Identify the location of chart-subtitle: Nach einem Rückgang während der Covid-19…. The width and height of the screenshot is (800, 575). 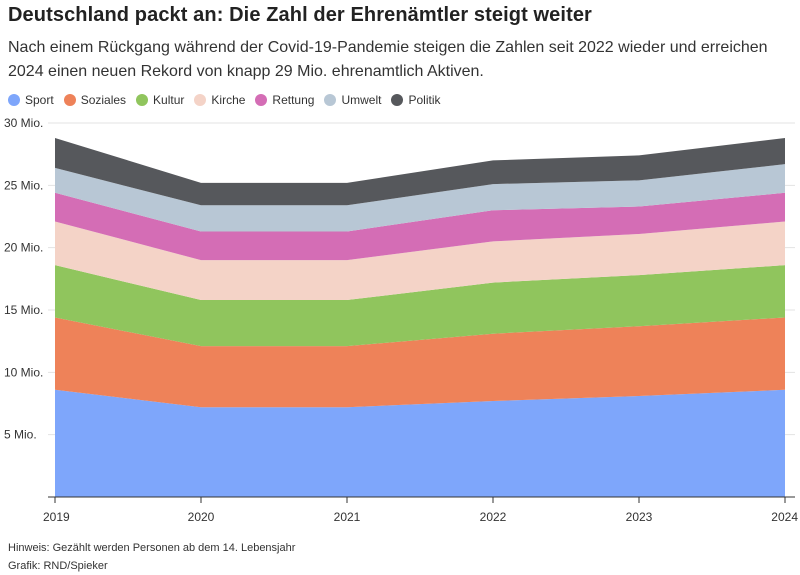
(388, 59).